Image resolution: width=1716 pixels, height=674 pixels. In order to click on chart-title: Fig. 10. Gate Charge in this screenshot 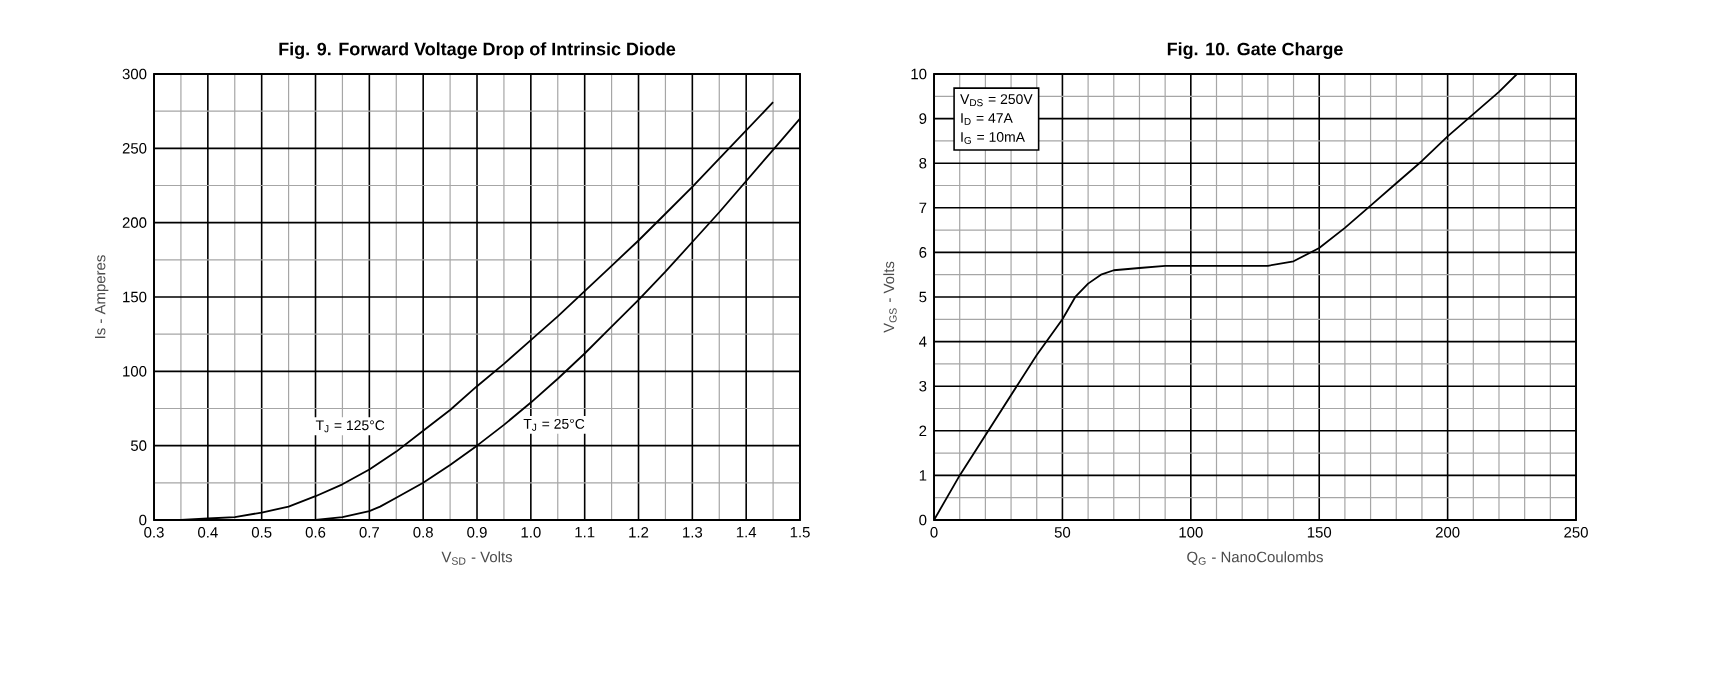, I will do `click(1255, 50)`.